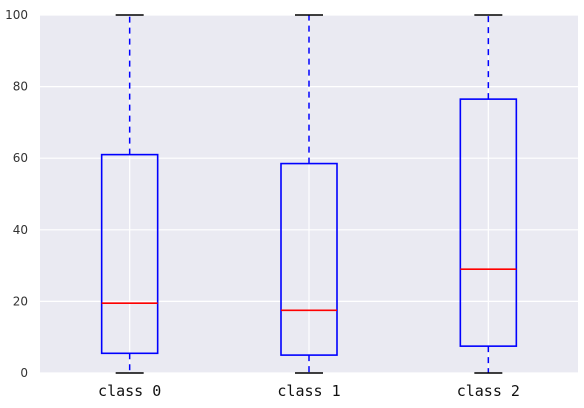 The image size is (584, 408). What do you see at coordinates (16, 15) in the screenshot?
I see `y-tick-label: 100` at bounding box center [16, 15].